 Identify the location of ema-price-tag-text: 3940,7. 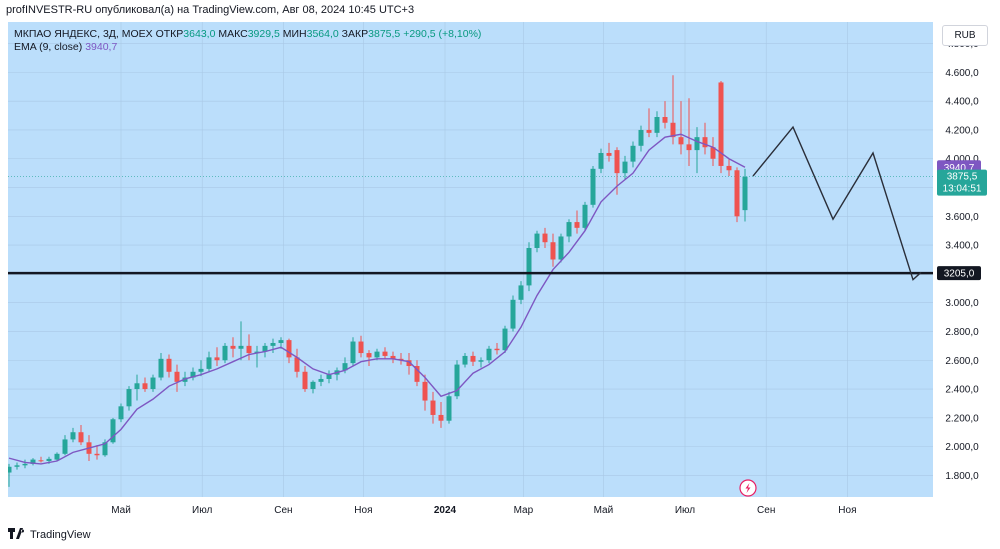
(959, 168).